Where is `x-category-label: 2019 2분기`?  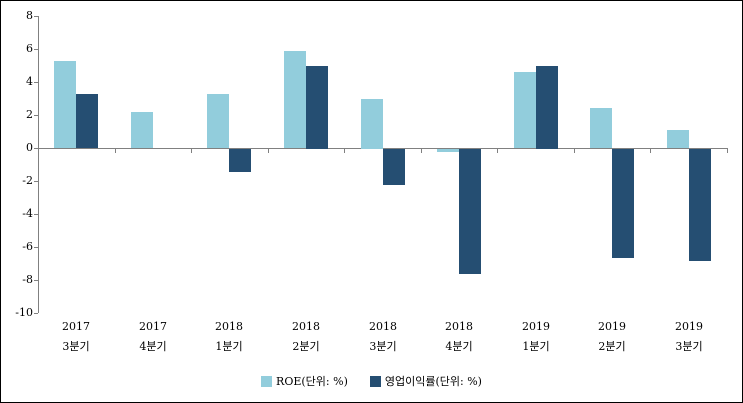 x-category-label: 2019 2분기 is located at coordinates (612, 337).